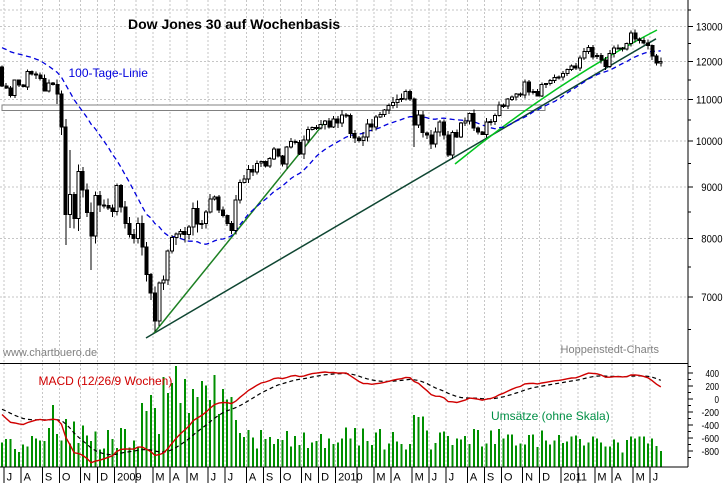  What do you see at coordinates (109, 73) in the screenshot?
I see `svg-text: 100-Tage-Linie` at bounding box center [109, 73].